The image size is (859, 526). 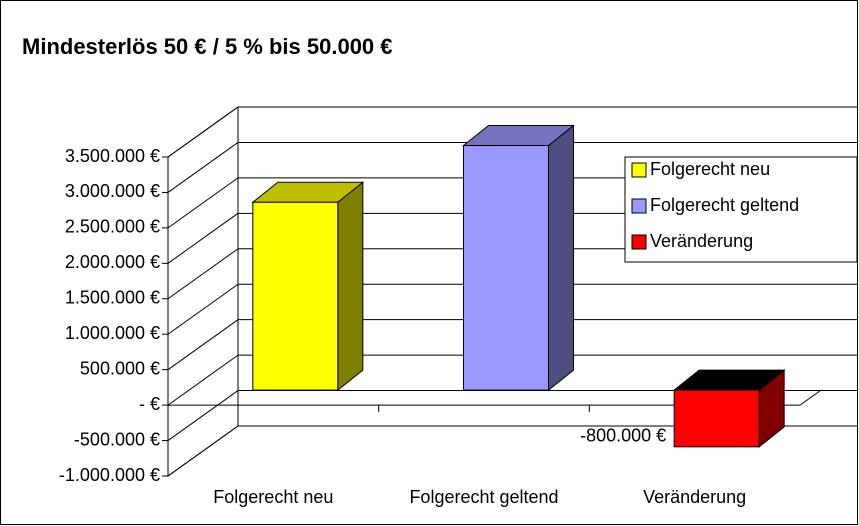 What do you see at coordinates (710, 169) in the screenshot?
I see `legend-label: Folgerecht neu` at bounding box center [710, 169].